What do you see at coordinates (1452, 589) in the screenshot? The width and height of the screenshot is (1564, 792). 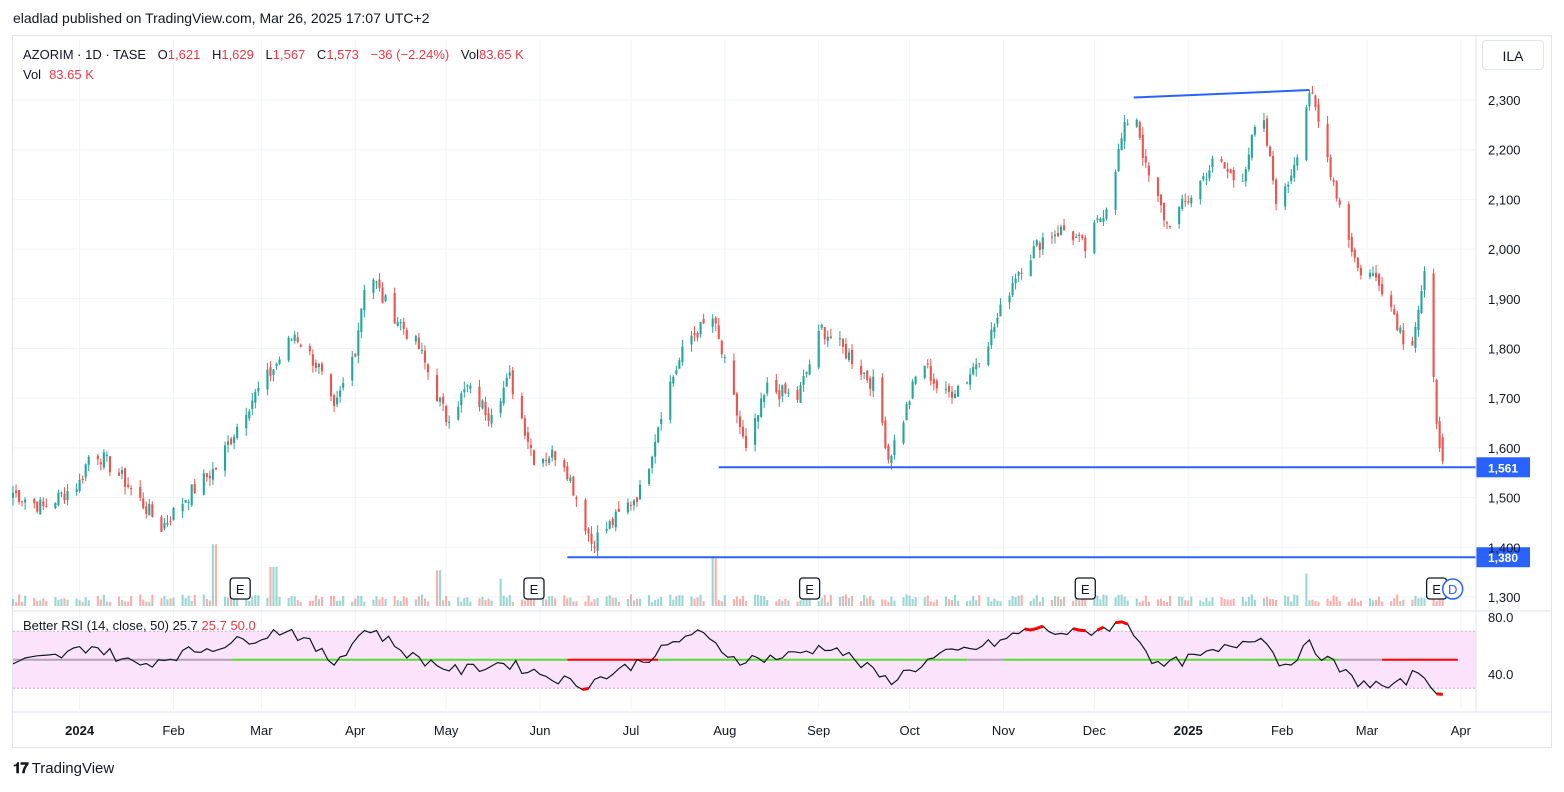 I see `dividend-marker-label: D` at bounding box center [1452, 589].